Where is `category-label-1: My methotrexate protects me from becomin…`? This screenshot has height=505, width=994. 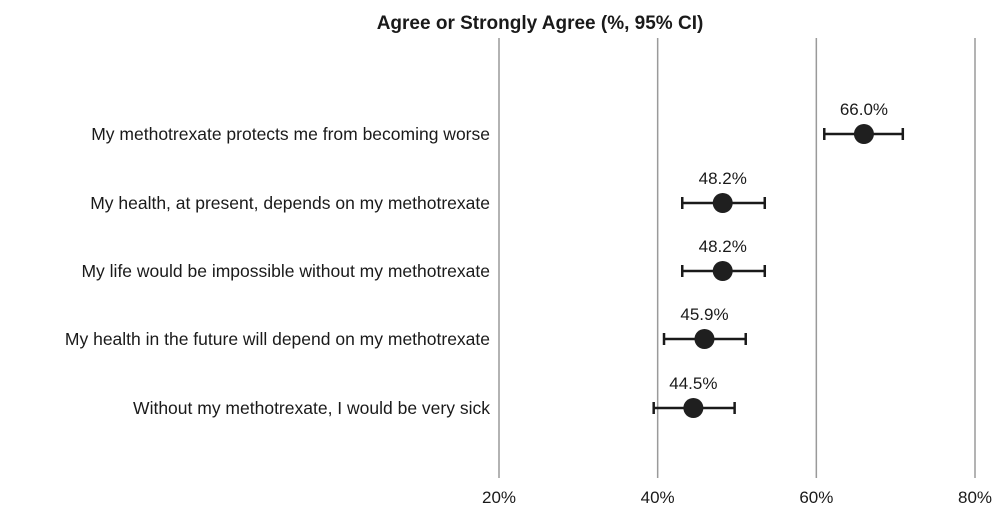
category-label-1: My methotrexate protects me from becomin… is located at coordinates (290, 134).